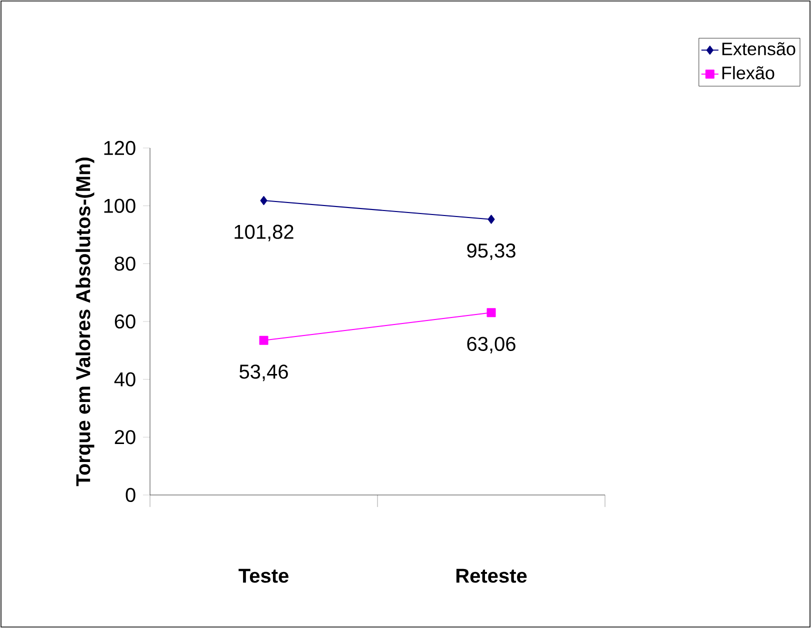  I want to click on y-tick-label: 20, so click(125, 437).